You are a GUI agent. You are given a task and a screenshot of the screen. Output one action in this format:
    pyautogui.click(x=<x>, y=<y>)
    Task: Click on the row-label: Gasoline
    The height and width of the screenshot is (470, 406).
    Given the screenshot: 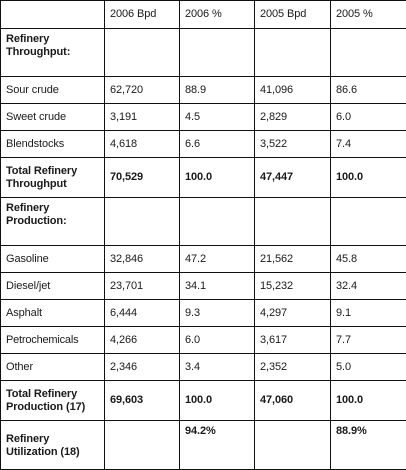 What is the action you would take?
    pyautogui.click(x=53, y=259)
    